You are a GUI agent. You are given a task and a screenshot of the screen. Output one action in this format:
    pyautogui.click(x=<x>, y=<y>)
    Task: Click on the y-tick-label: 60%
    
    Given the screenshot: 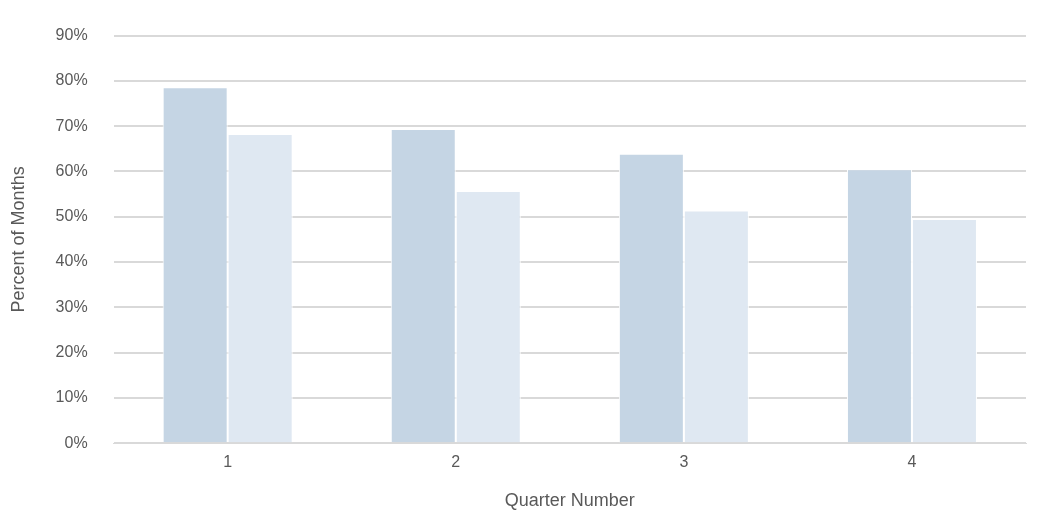 What is the action you would take?
    pyautogui.click(x=71, y=170)
    